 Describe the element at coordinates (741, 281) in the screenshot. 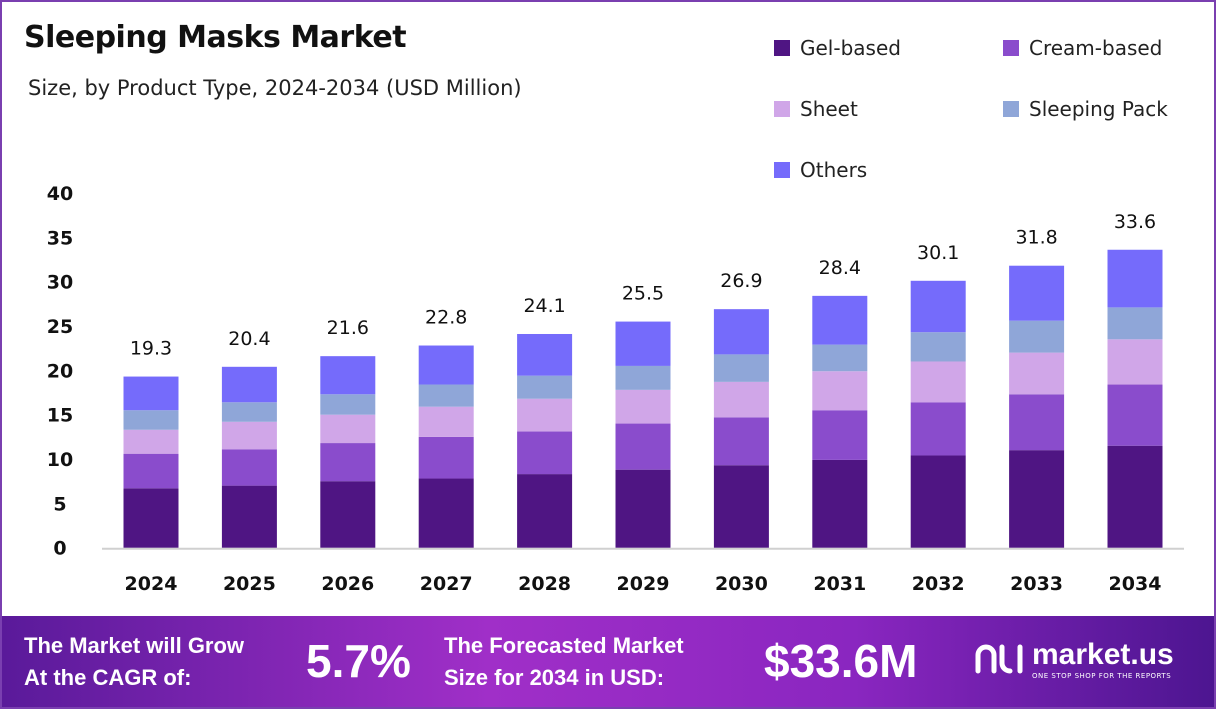

I see `data-label-total-2030: 26.9` at that location.